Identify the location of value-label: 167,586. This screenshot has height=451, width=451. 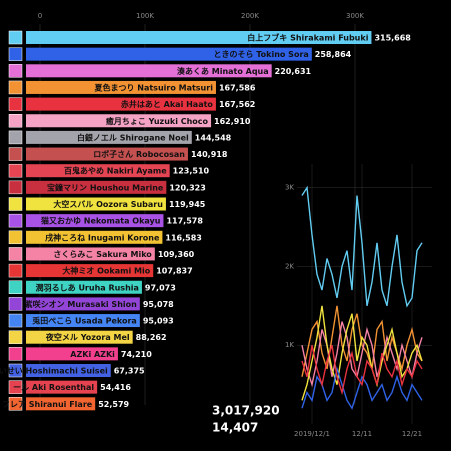
(237, 87).